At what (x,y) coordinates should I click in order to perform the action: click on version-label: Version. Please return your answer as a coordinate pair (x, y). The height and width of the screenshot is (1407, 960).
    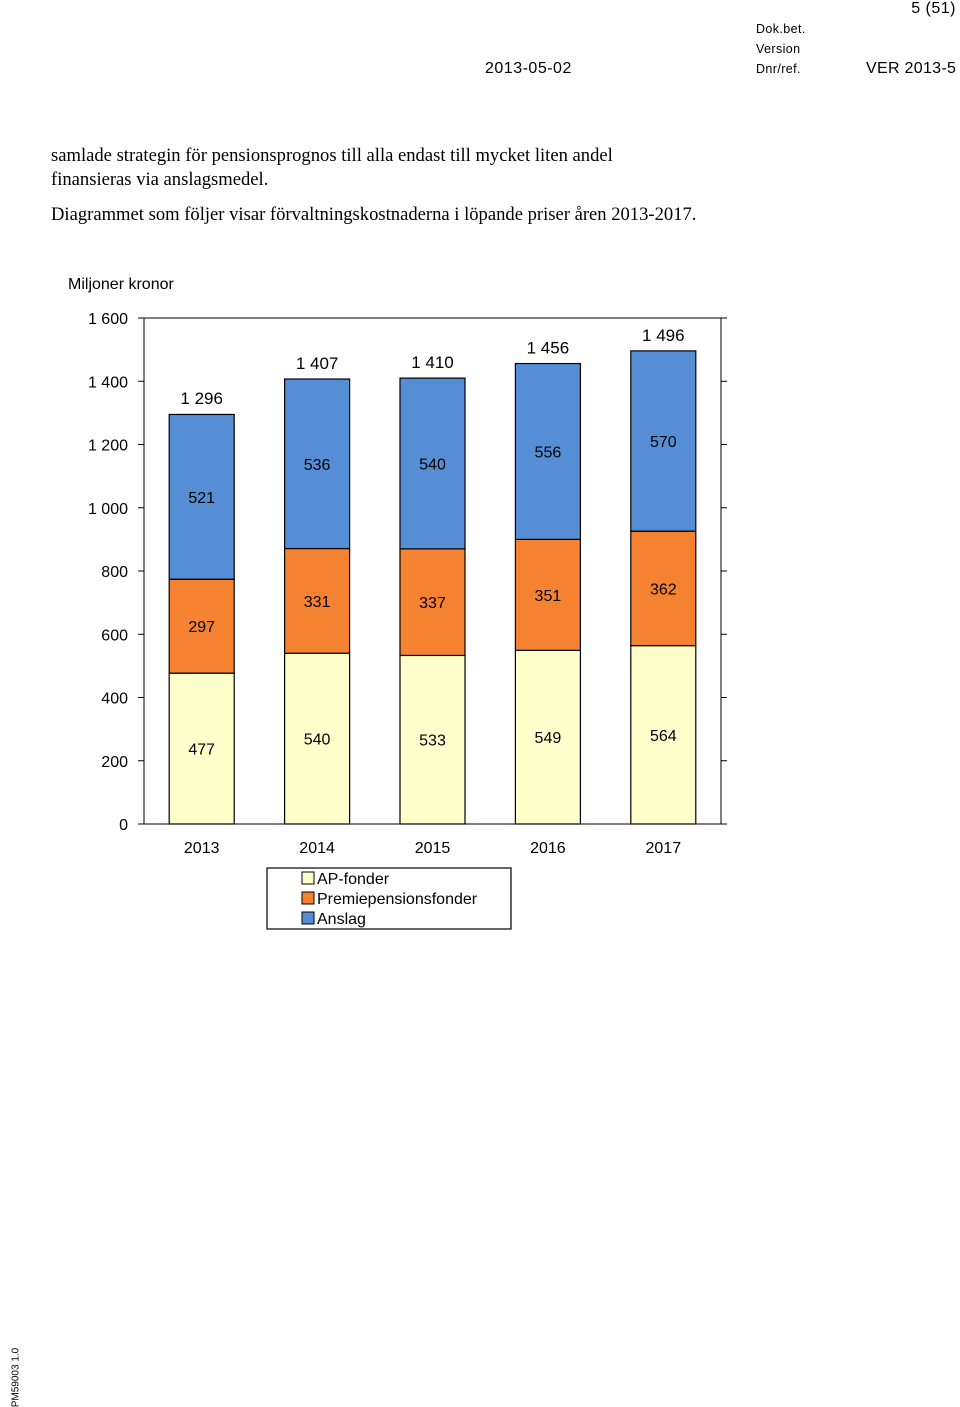
    Looking at the image, I should click on (778, 49).